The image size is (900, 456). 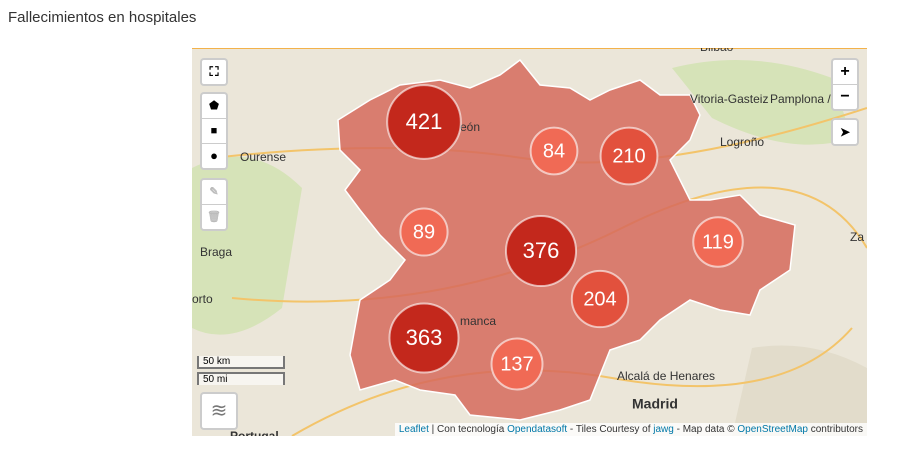 What do you see at coordinates (214, 192) in the screenshot?
I see `edit-button: ✎` at bounding box center [214, 192].